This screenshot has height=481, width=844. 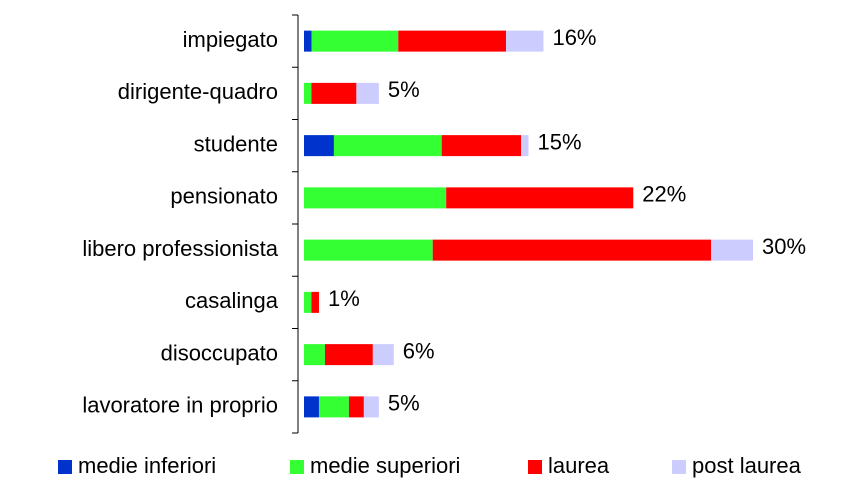 I want to click on category-label: pensionato, so click(x=224, y=196).